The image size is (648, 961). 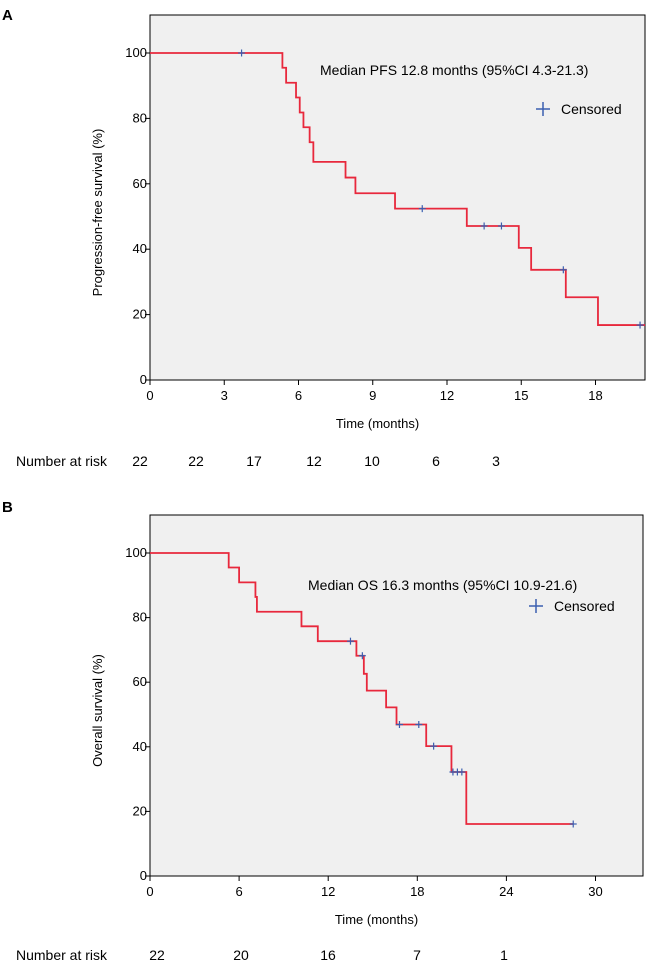 I want to click on risk-value: 3, so click(x=496, y=461).